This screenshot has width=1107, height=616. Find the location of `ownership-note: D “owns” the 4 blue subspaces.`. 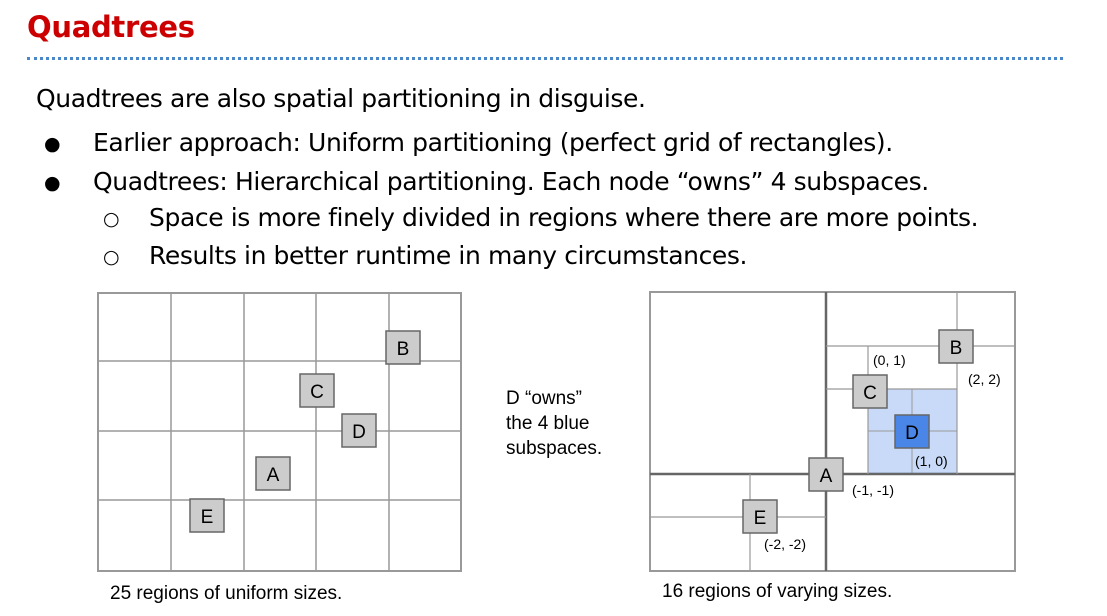

ownership-note: D “owns” the 4 blue subspaces. is located at coordinates (554, 423).